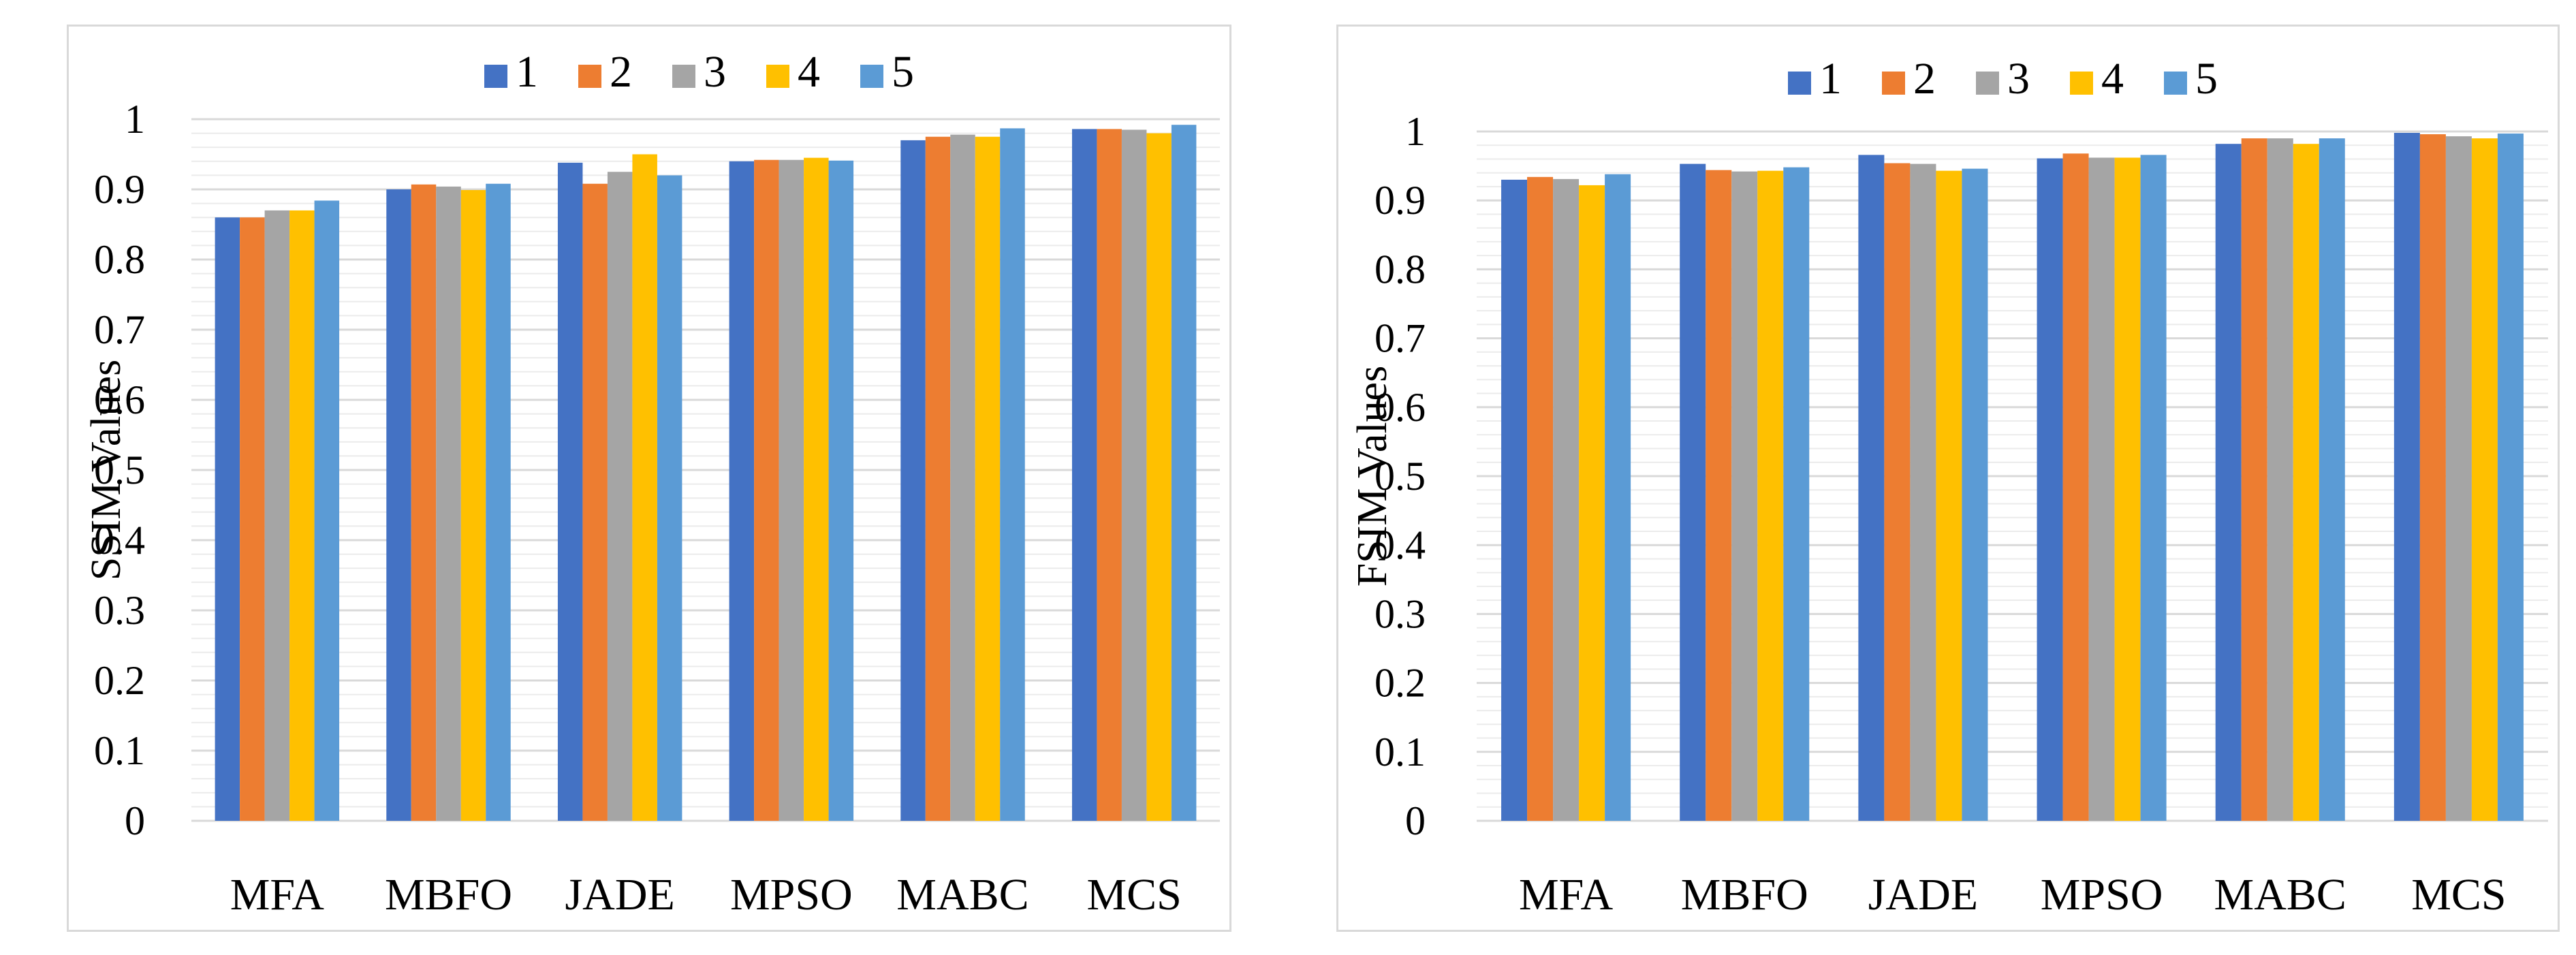 The height and width of the screenshot is (955, 2576). Describe the element at coordinates (1830, 79) in the screenshot. I see `legend-label: 1` at that location.